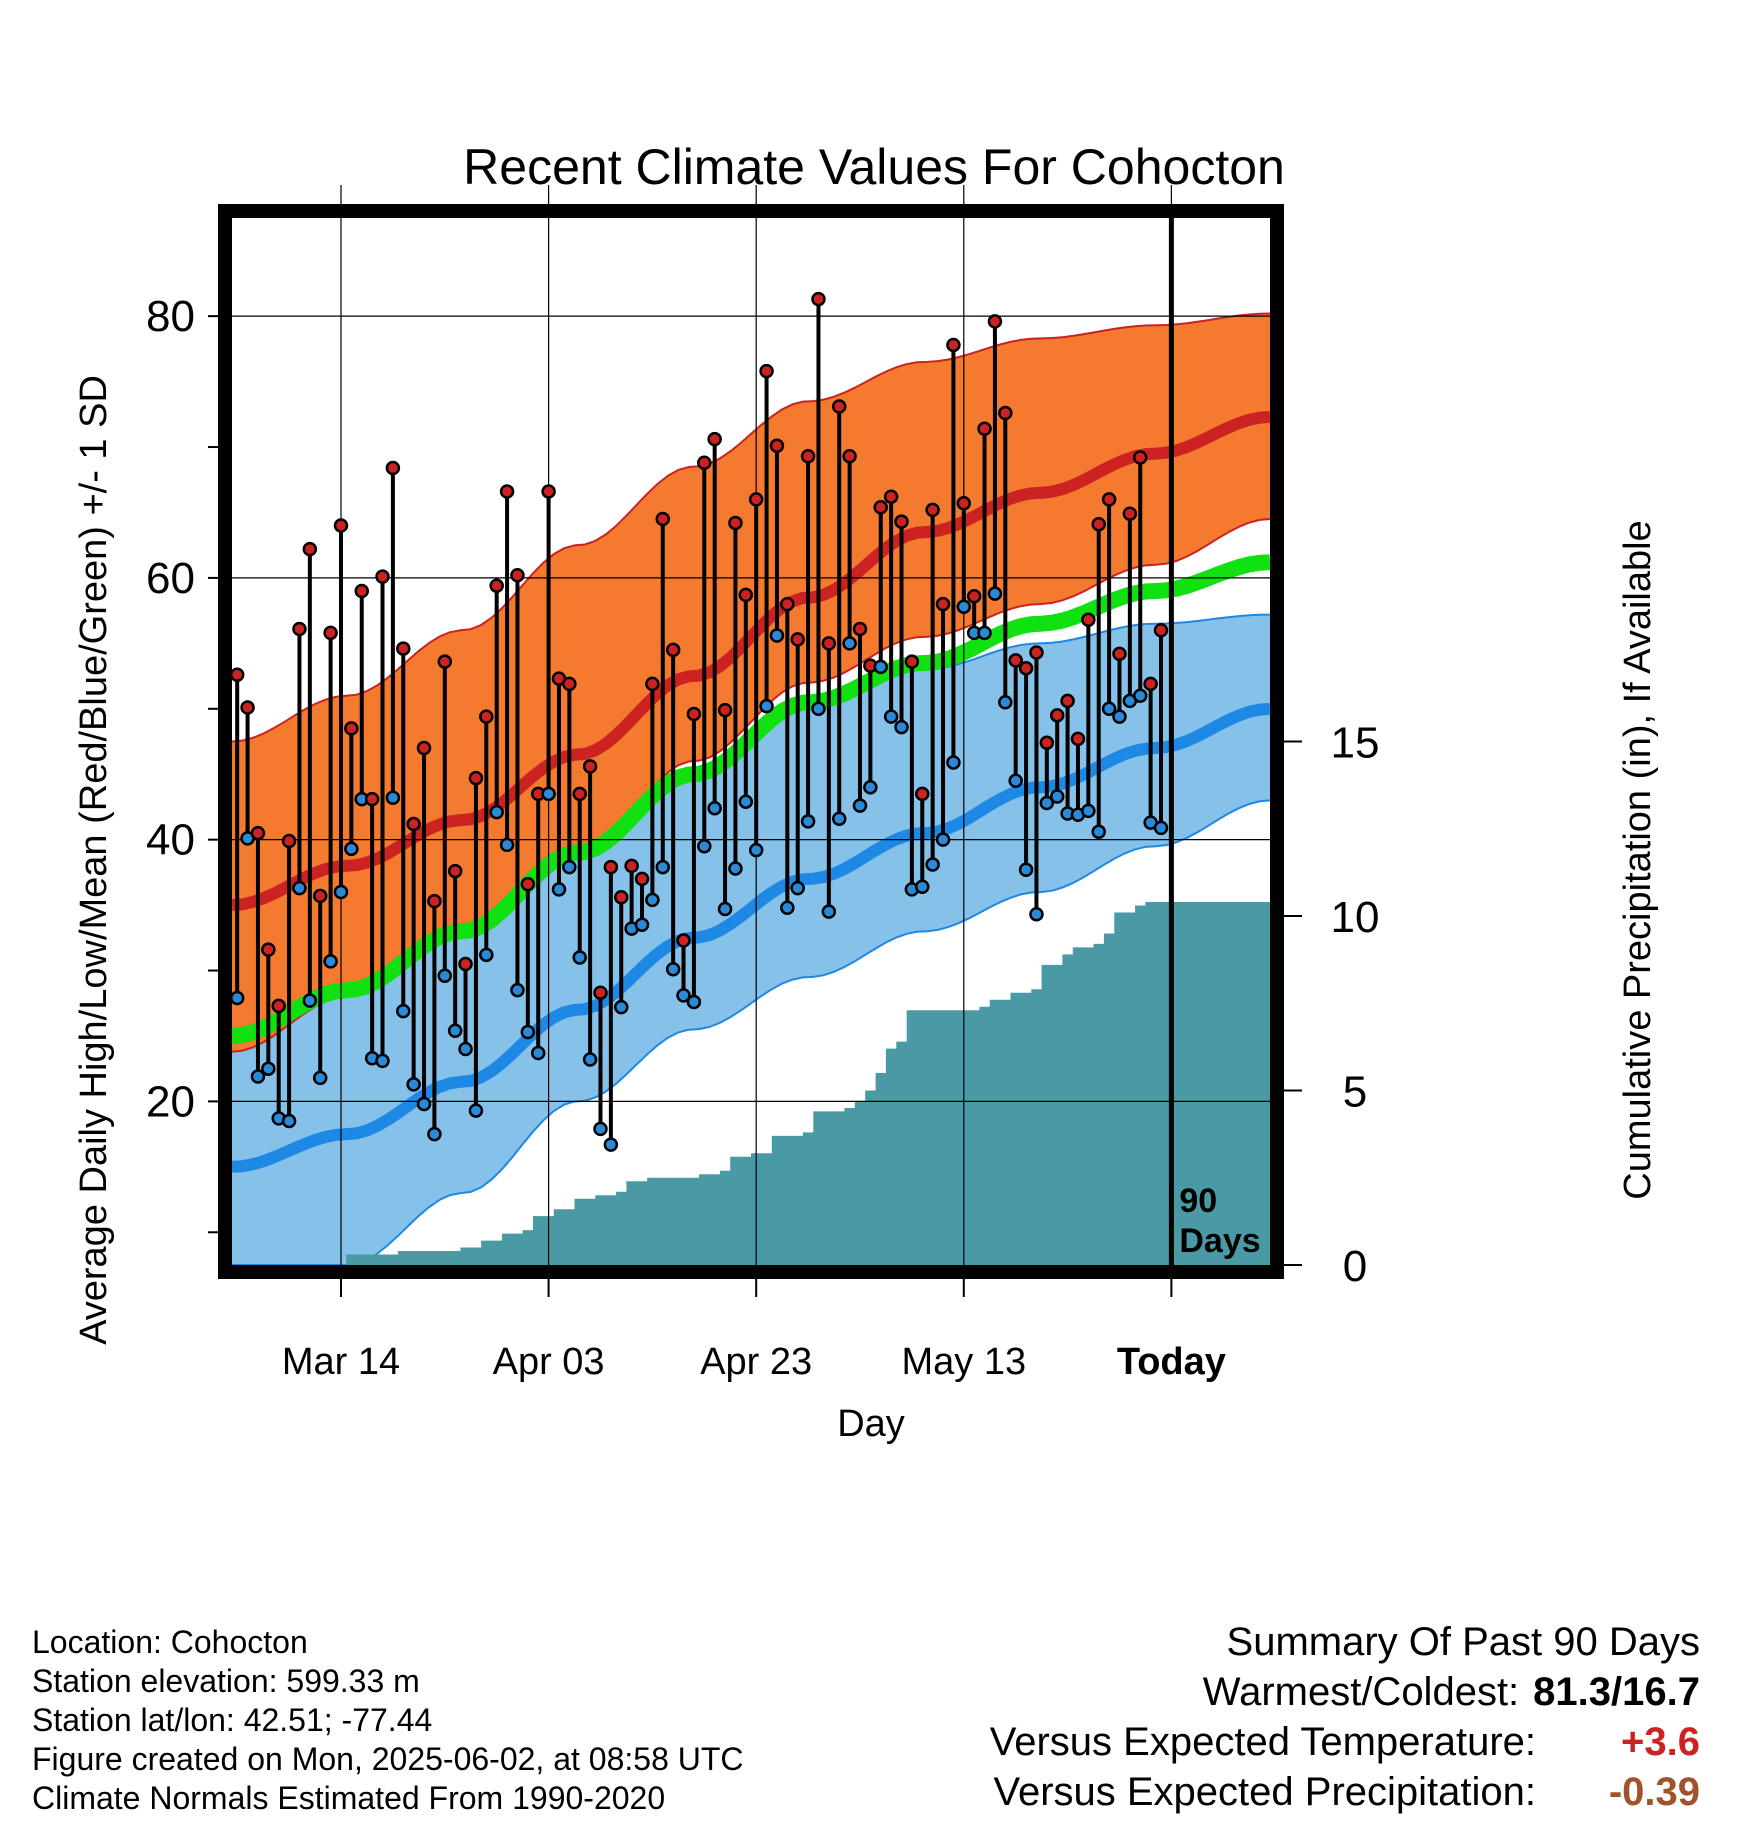  I want to click on warm-cold-row: Warmest/Coldest: 81.3/16.7, so click(1345, 1692).